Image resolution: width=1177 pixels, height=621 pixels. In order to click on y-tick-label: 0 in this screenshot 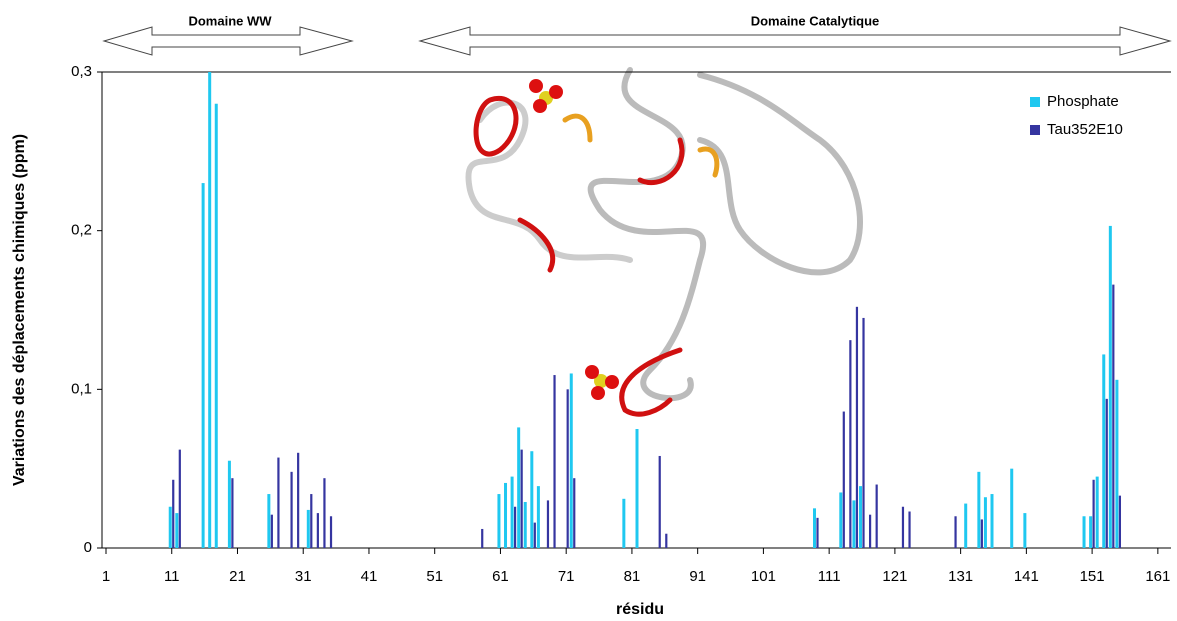, I will do `click(88, 547)`.